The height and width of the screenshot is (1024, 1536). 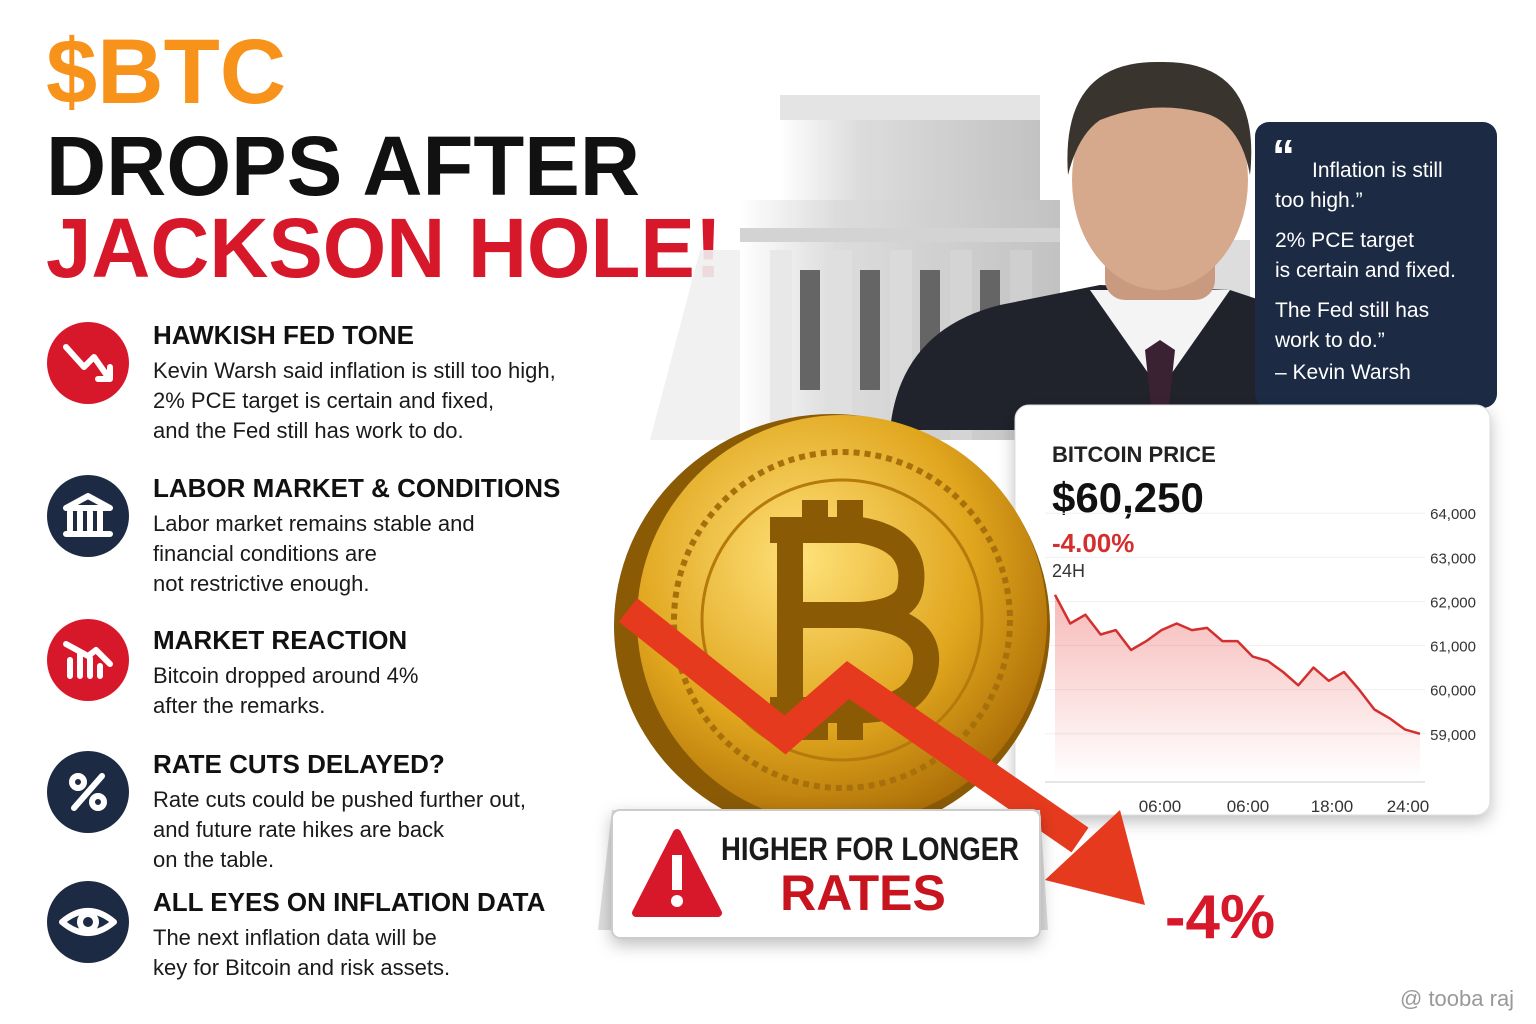 I want to click on warning-sign, so click(x=823, y=874).